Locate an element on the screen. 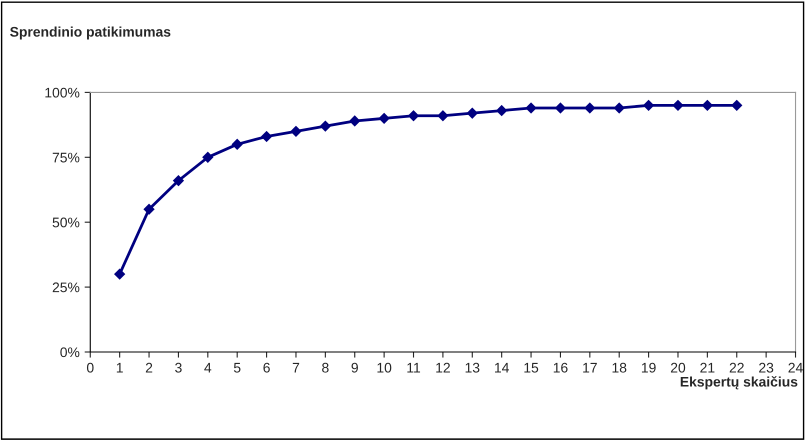  x-tick-label: 1 is located at coordinates (119, 367).